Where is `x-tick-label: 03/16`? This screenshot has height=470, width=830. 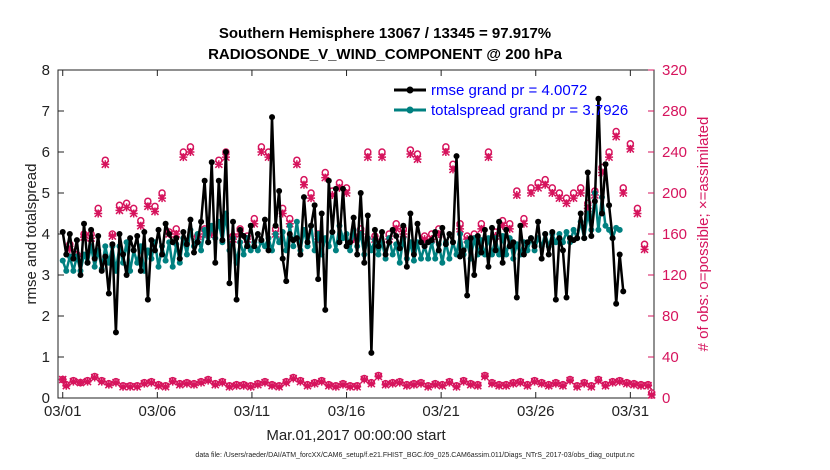
x-tick-label: 03/16 is located at coordinates (347, 411).